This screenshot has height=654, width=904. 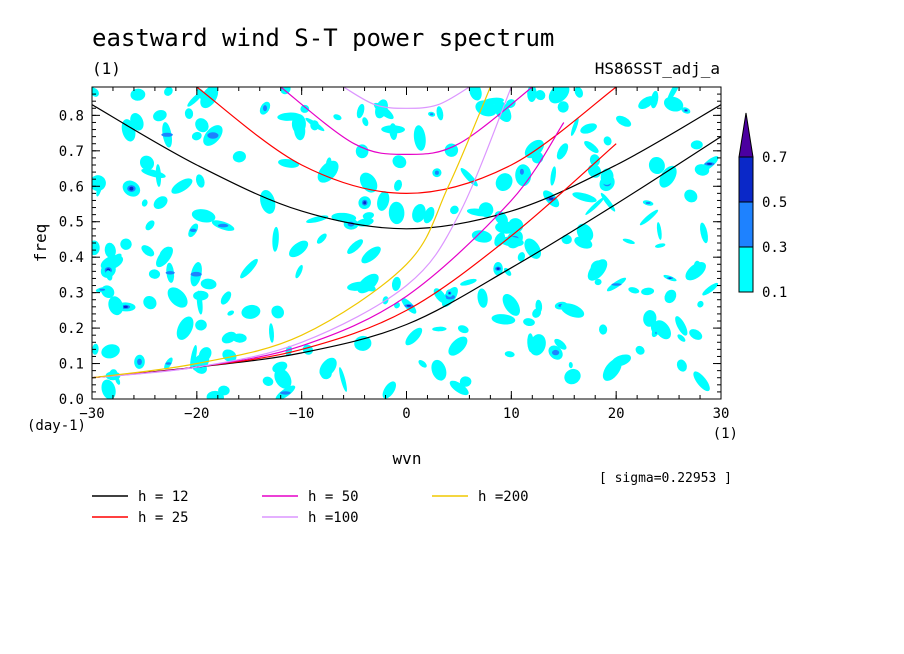 What do you see at coordinates (310, 507) in the screenshot?
I see `legend: h = 12 h = 25 h = 50 h =100 h =200` at bounding box center [310, 507].